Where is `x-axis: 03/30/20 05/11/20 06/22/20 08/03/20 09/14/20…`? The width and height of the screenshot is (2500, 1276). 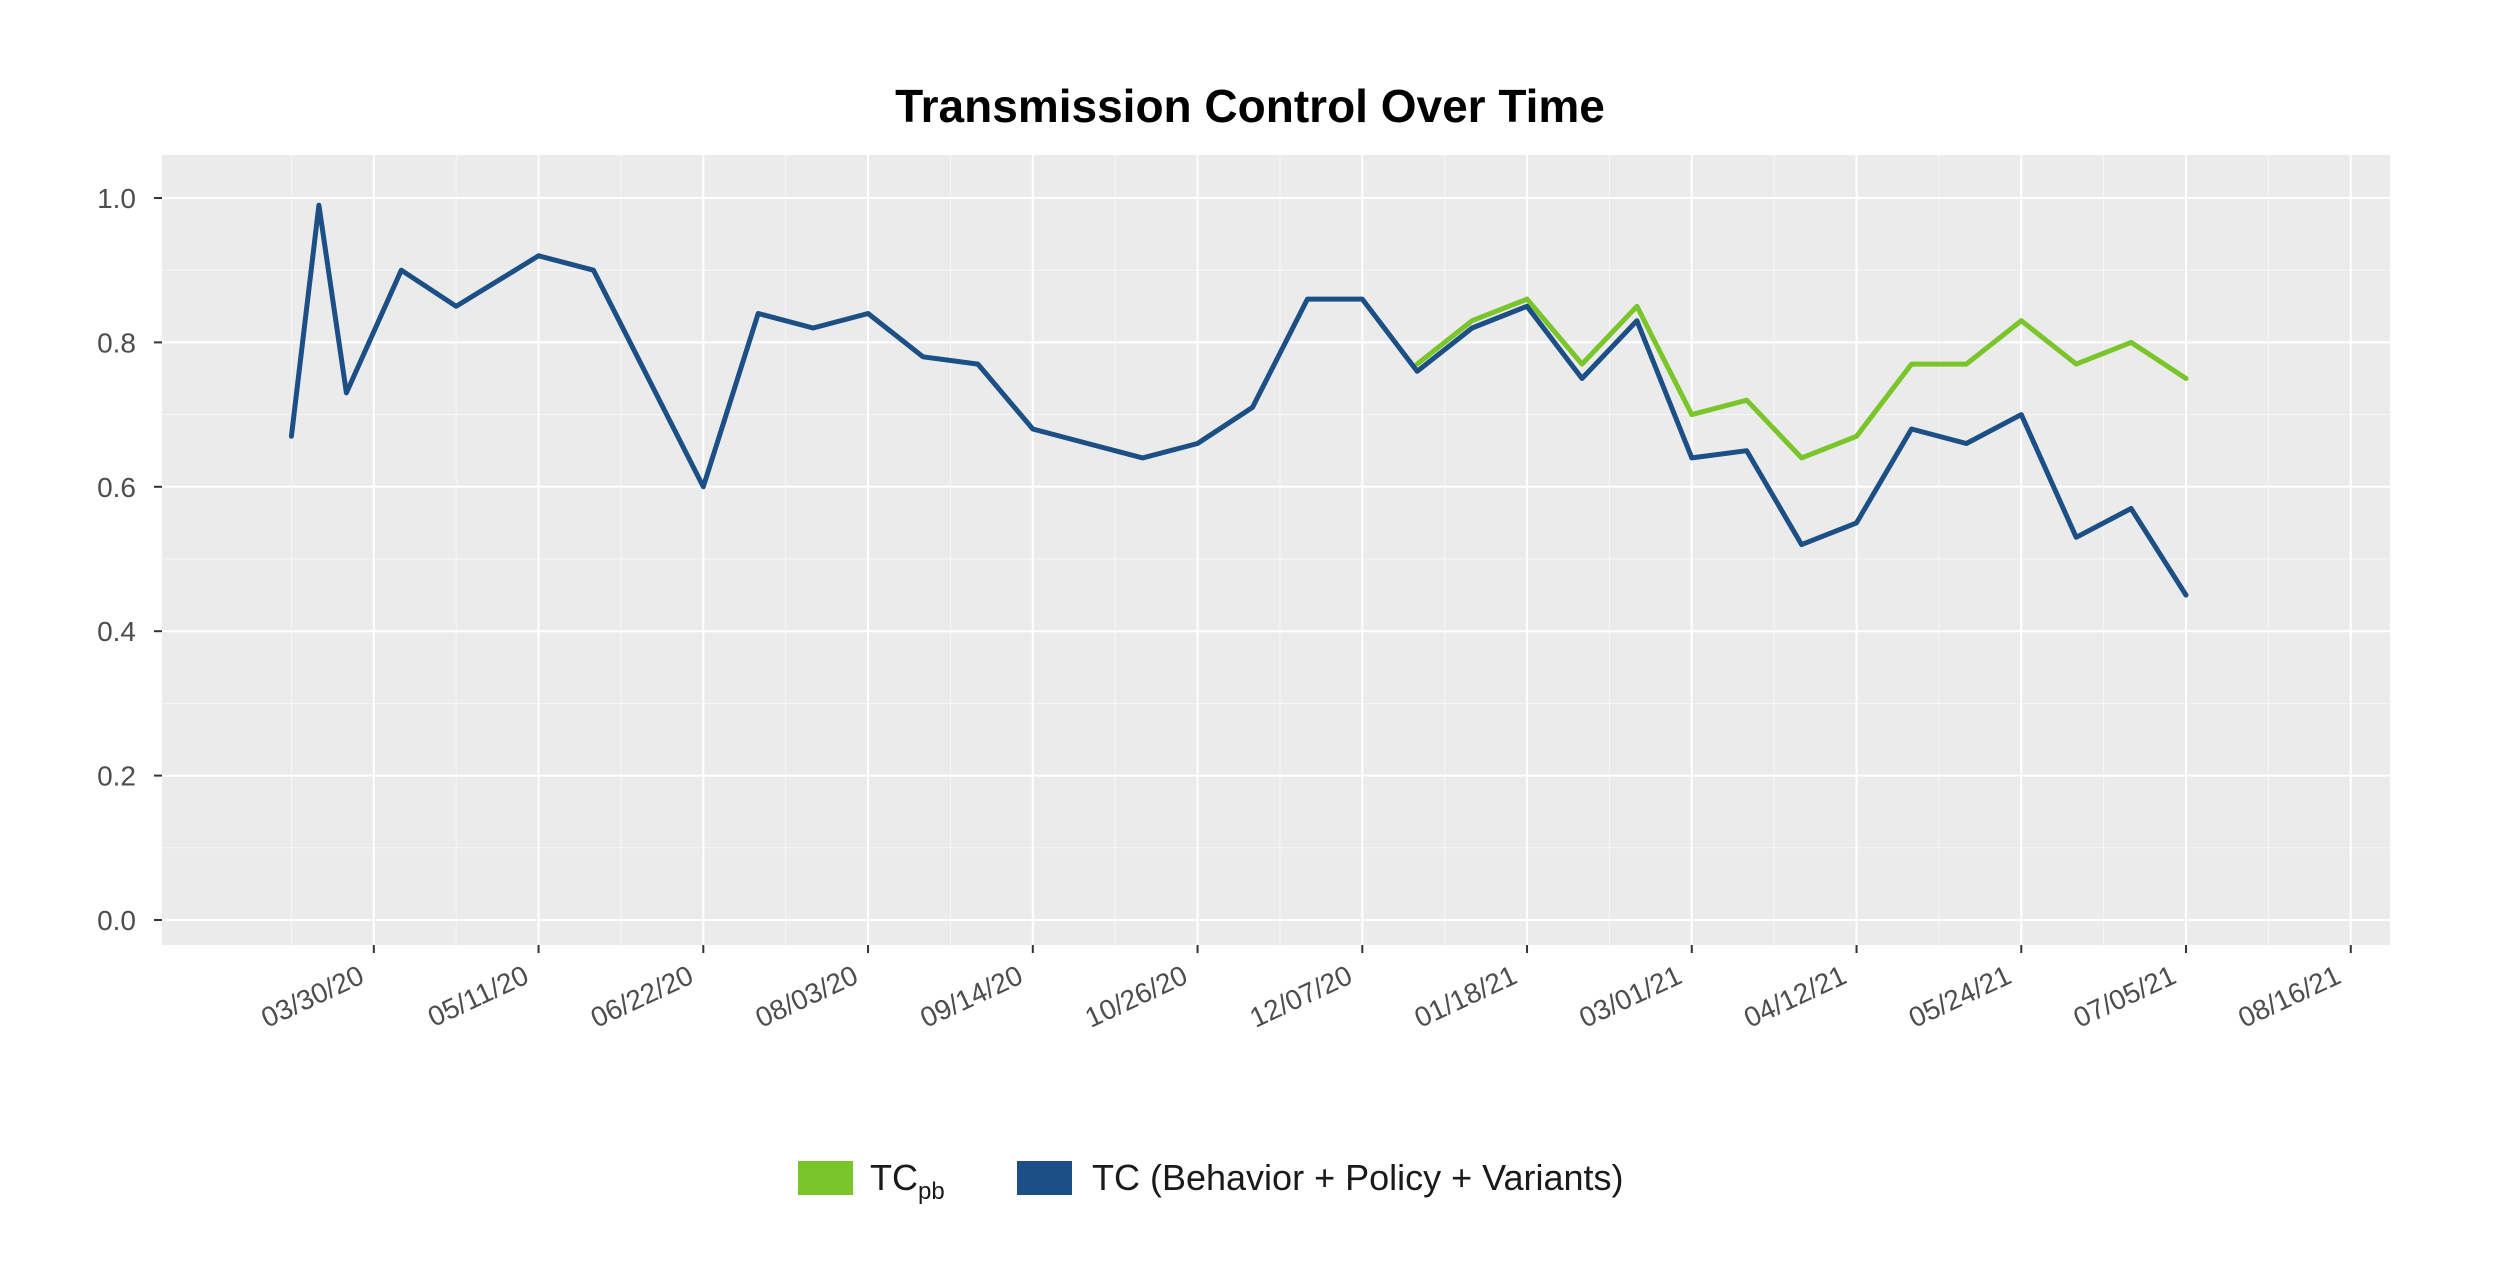
x-axis: 03/30/20 05/11/20 06/22/20 08/03/20 09/14/20… is located at coordinates (1304, 989).